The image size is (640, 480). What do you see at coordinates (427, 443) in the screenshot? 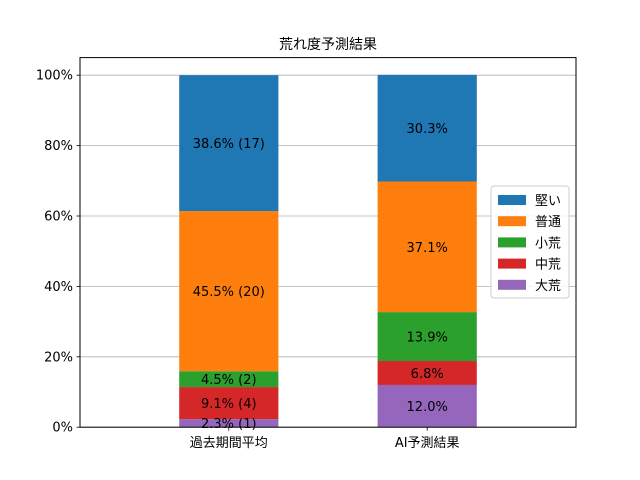
I see `x-tick-label: AI予測結果` at bounding box center [427, 443].